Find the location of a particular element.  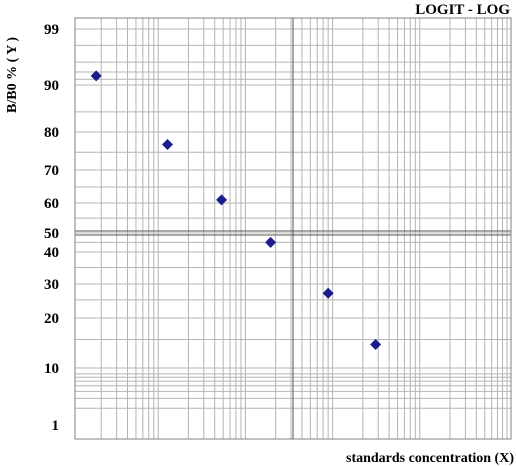

y-tick-label: 90 is located at coordinates (51, 86).